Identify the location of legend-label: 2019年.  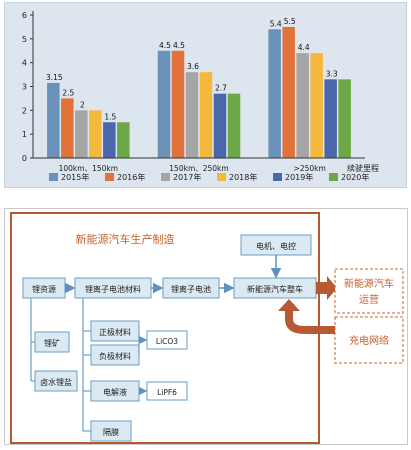
(299, 177).